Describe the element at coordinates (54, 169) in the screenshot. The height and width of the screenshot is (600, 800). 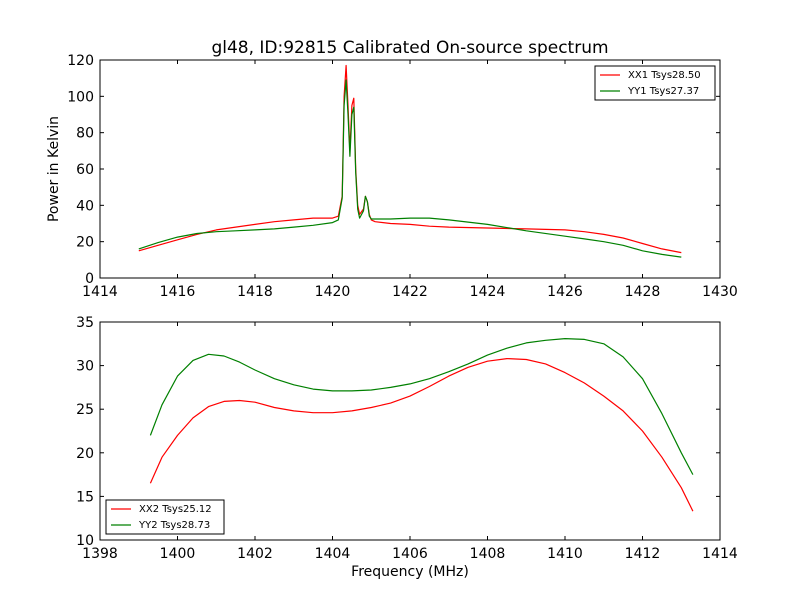
I see `top-y-axis-label: Power in Kelvin` at that location.